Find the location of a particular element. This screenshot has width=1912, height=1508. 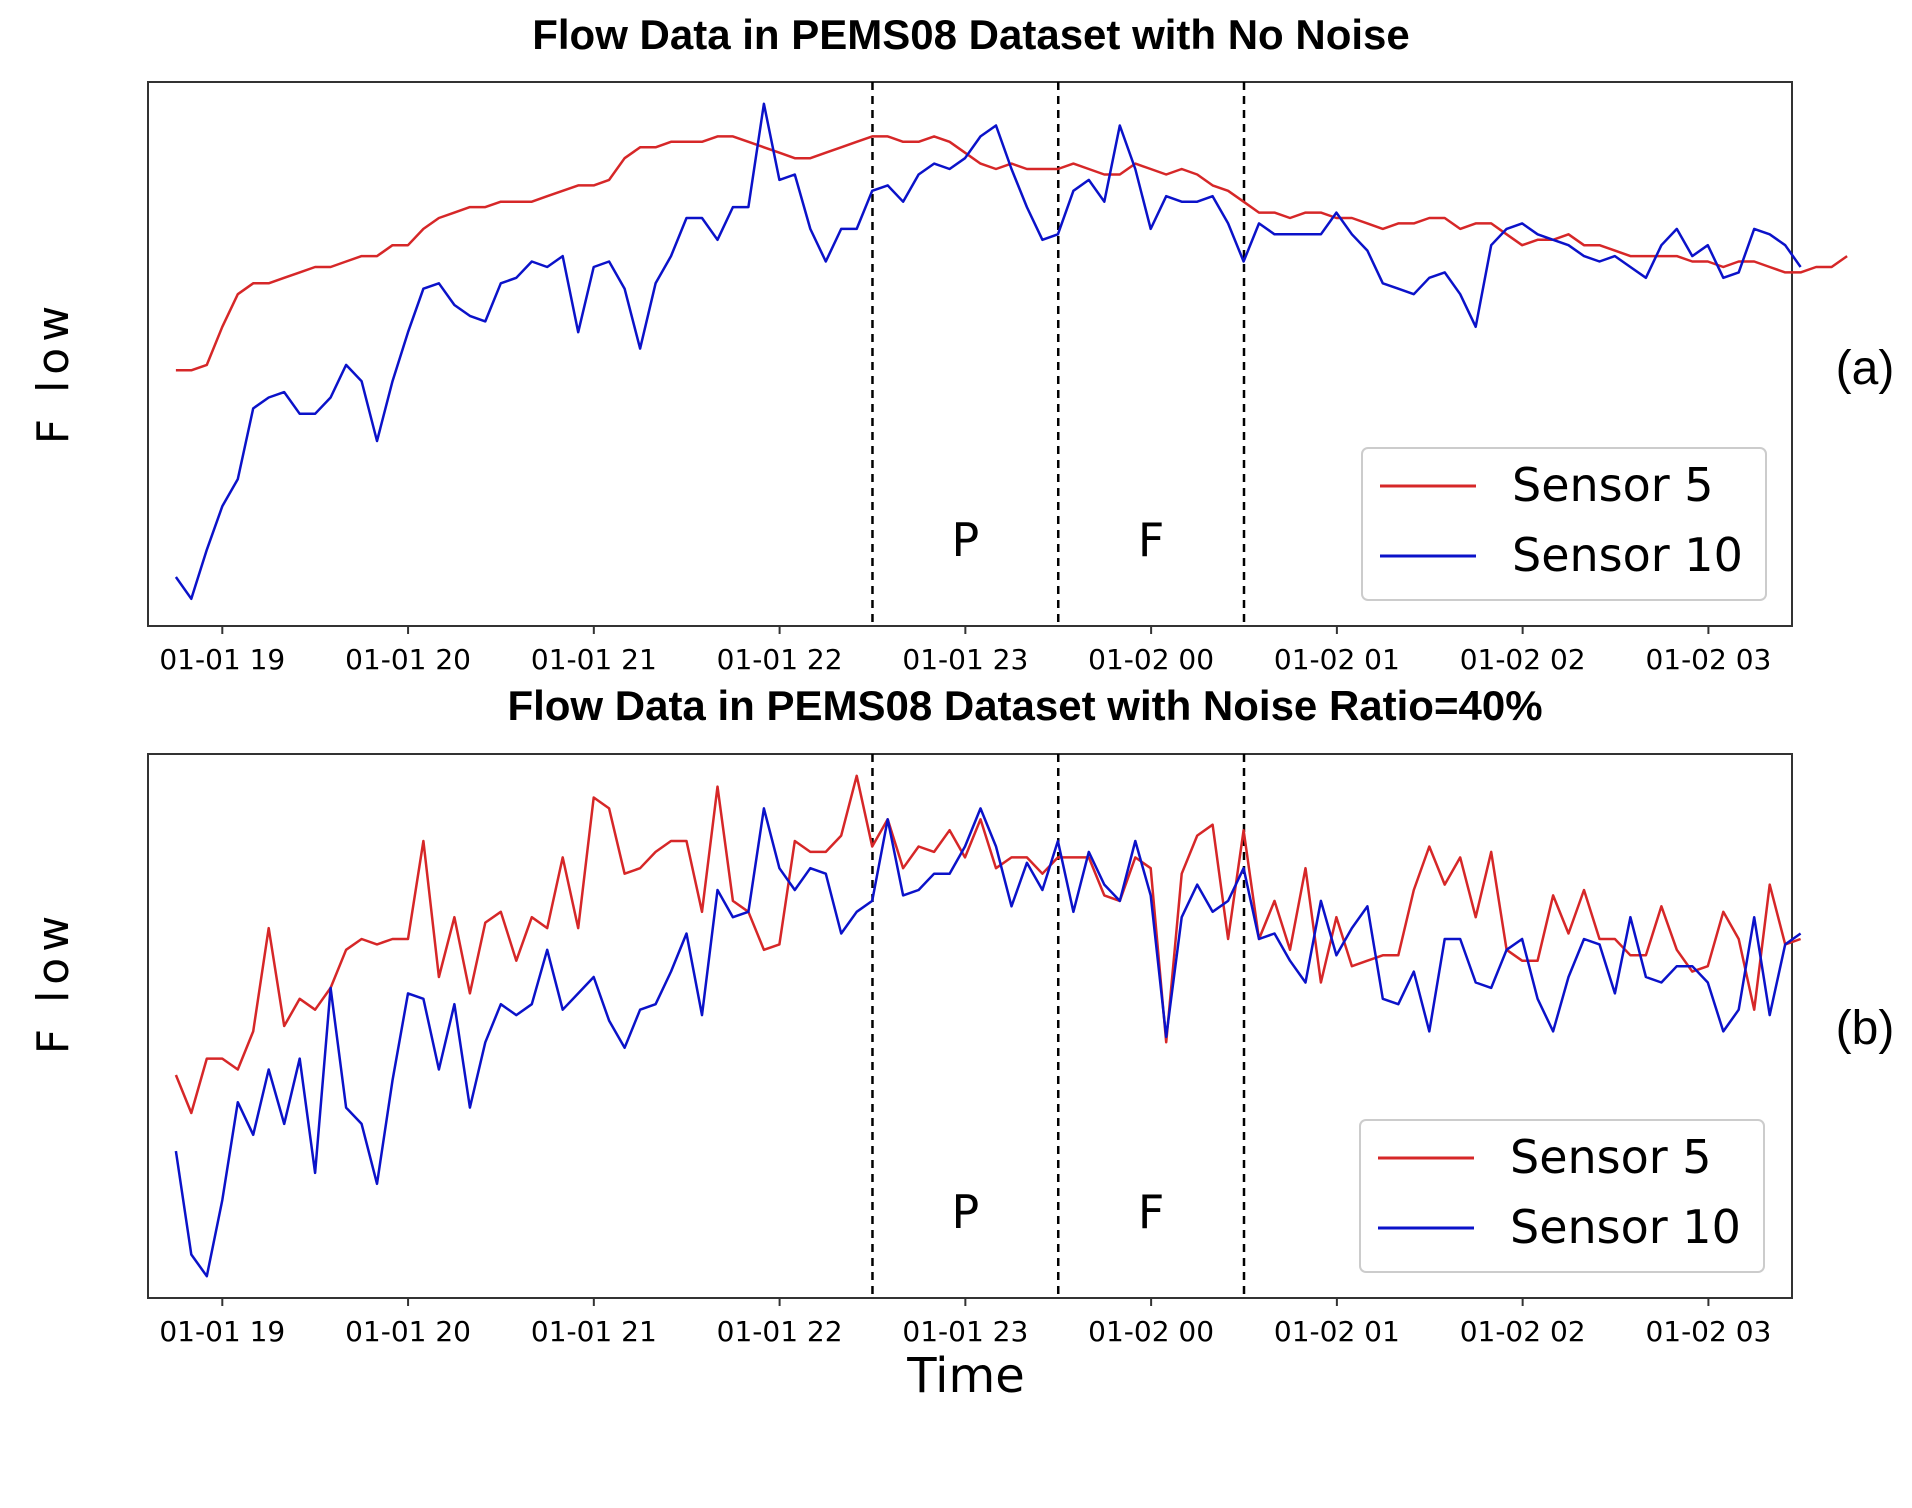

panel-label: (a) is located at coordinates (1865, 368).